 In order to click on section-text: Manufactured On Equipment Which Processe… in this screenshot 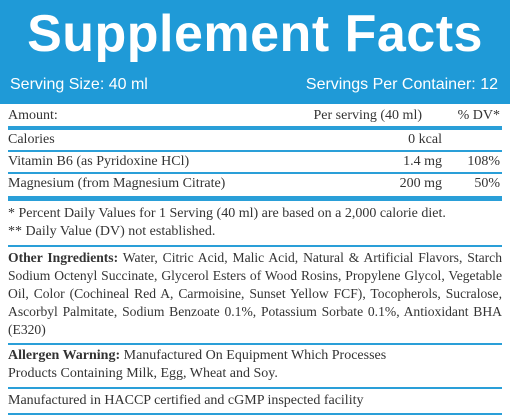, I will do `click(255, 355)`.